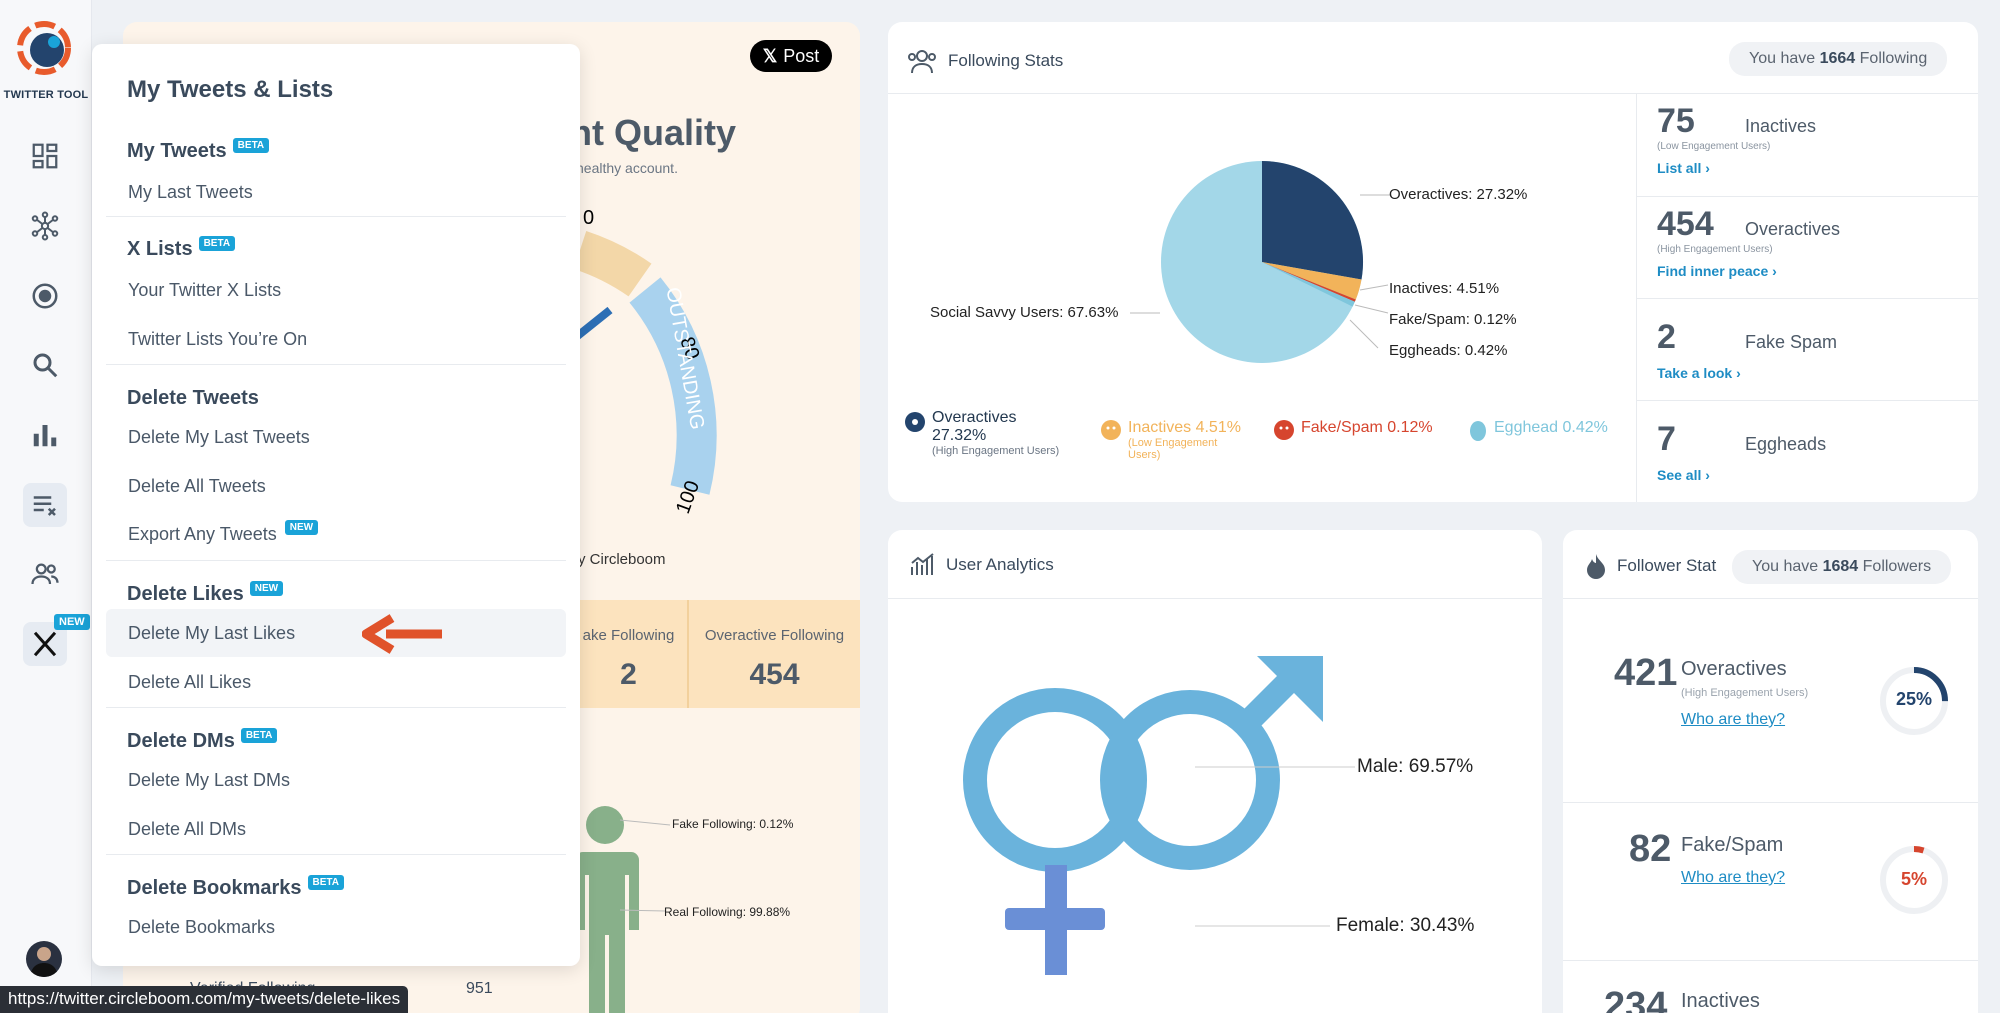  Describe the element at coordinates (1807, 451) in the screenshot. I see `stat-eggheads: 7 Eggheads See all ›` at that location.